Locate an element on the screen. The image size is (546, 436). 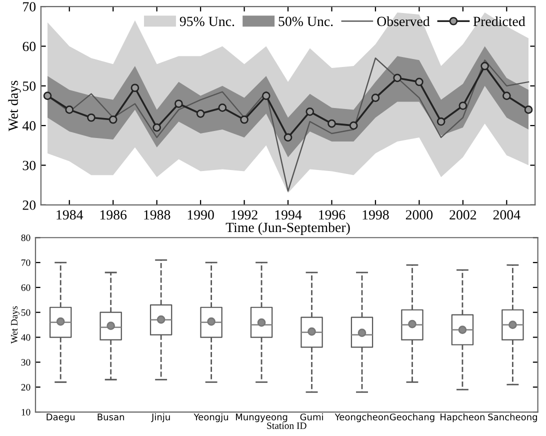
x-tick-label: 2002 is located at coordinates (463, 215).